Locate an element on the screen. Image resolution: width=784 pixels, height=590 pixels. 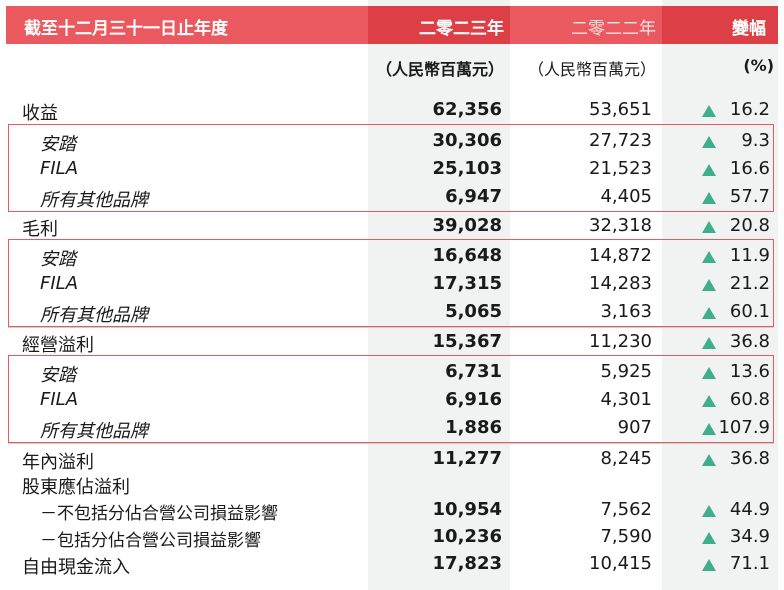
prior-value: 27,723 is located at coordinates (620, 140).